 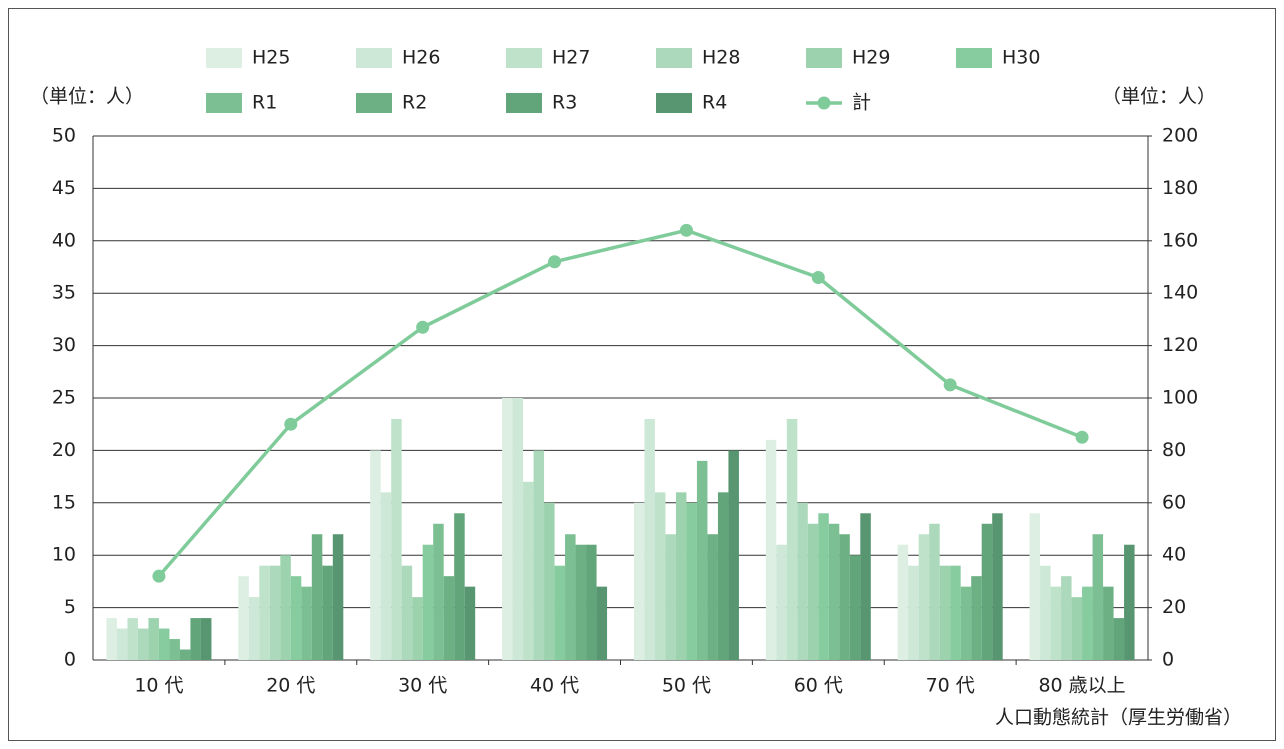 I want to click on x-tick-label: 10 代, so click(x=158, y=686).